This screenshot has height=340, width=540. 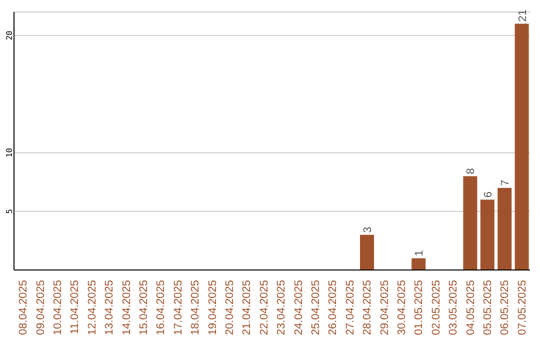 I want to click on x-tick-label: 11.04.2025, so click(x=75, y=307).